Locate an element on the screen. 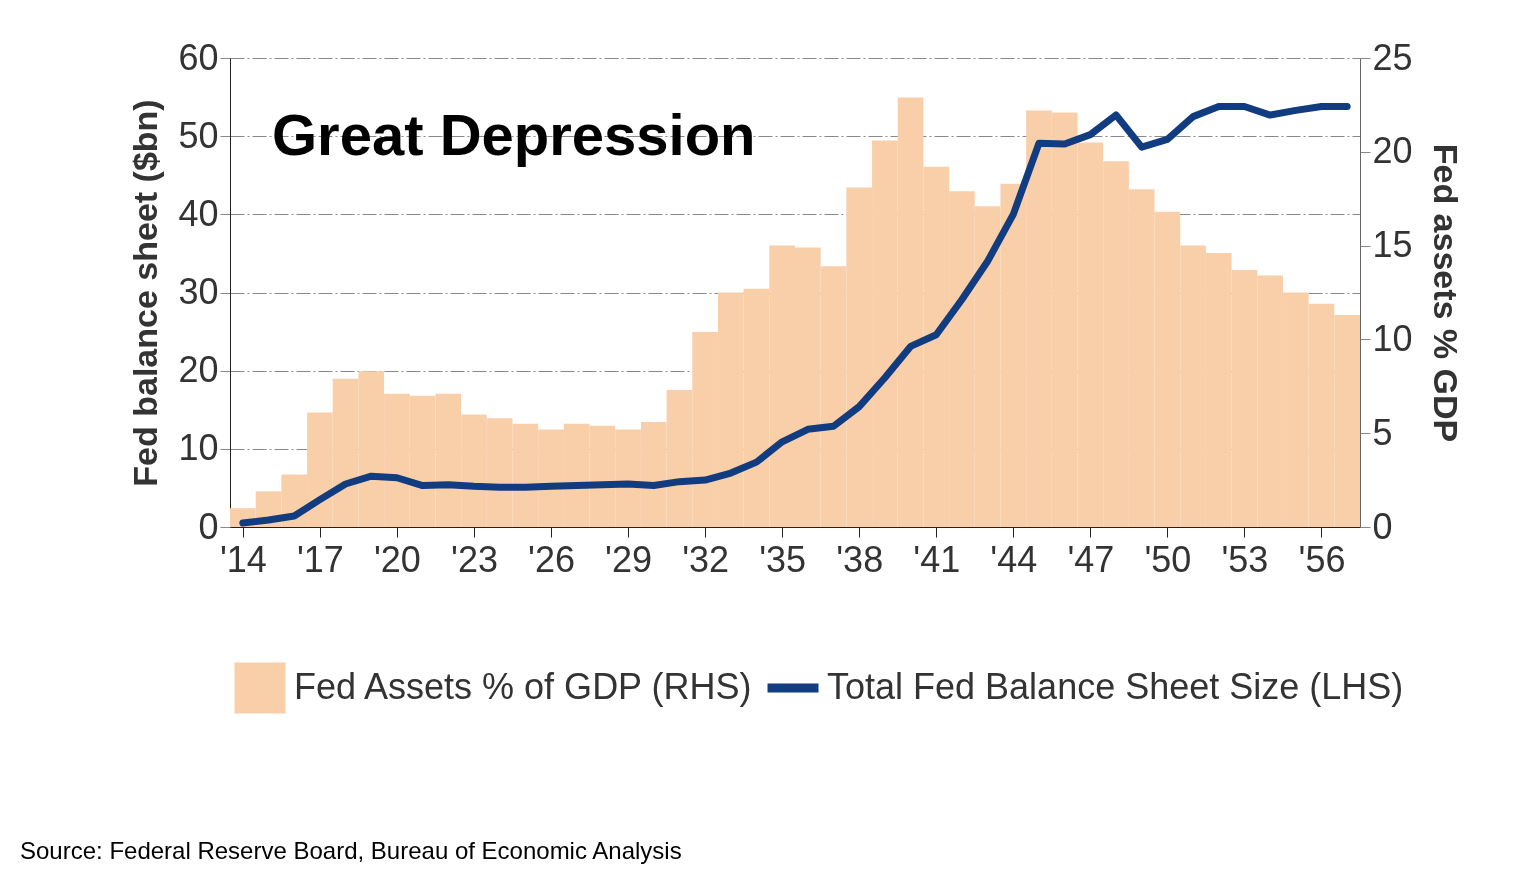 The width and height of the screenshot is (1516, 871). legend-label: Total Fed Balance Sheet Size (LHS) is located at coordinates (1115, 686).